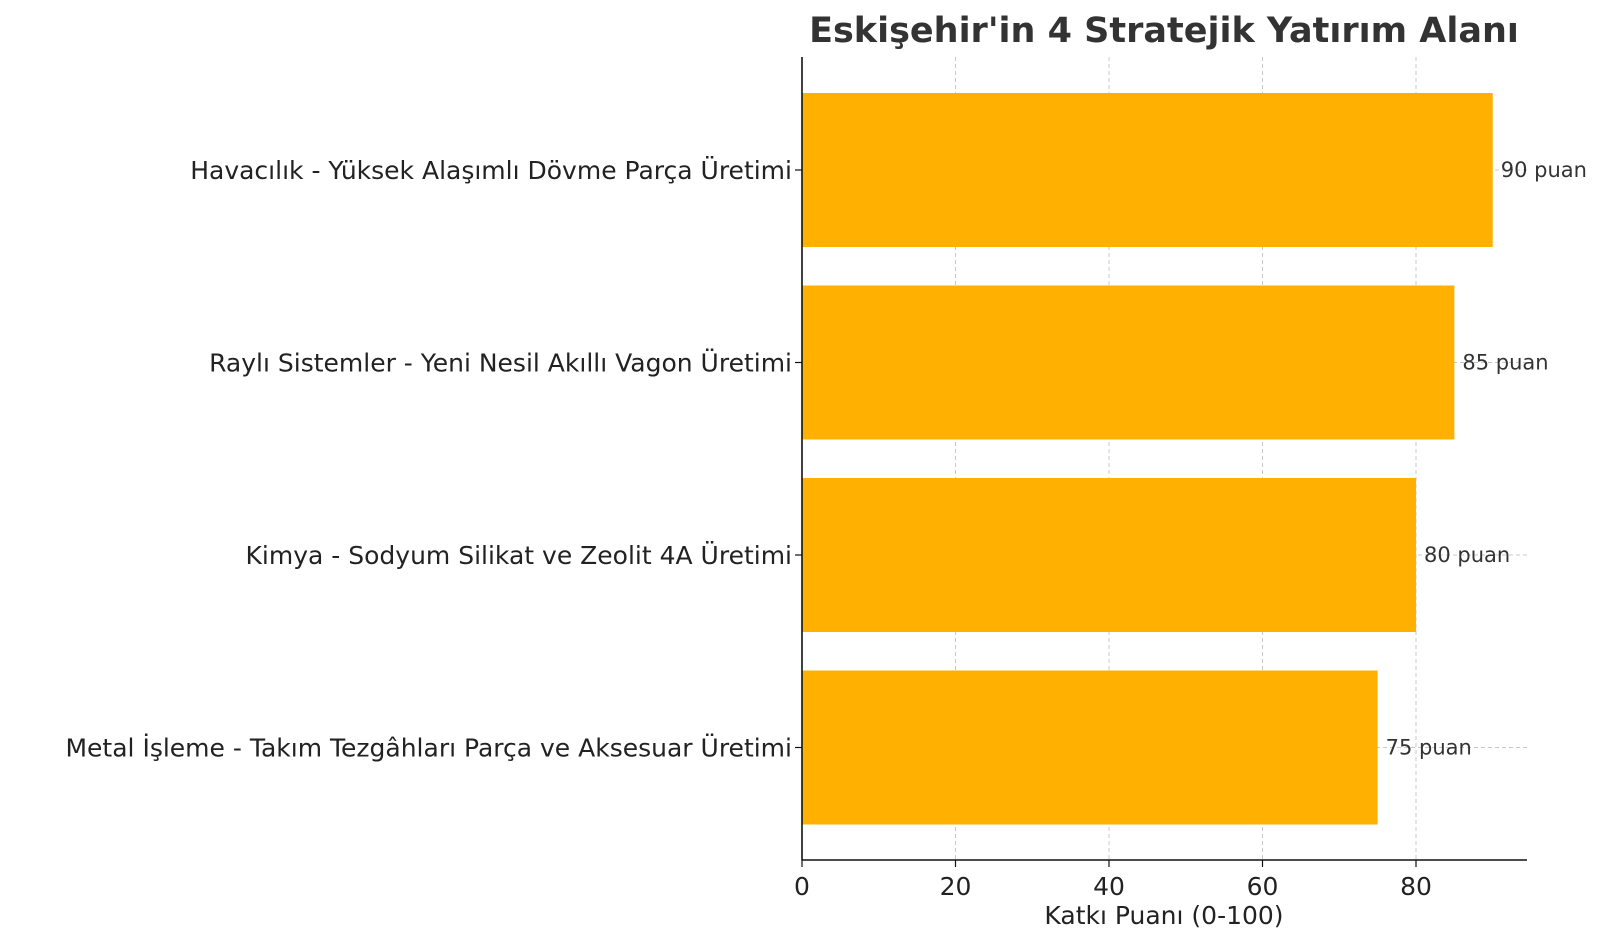  What do you see at coordinates (1544, 170) in the screenshot?
I see `data-label: 90 puan` at bounding box center [1544, 170].